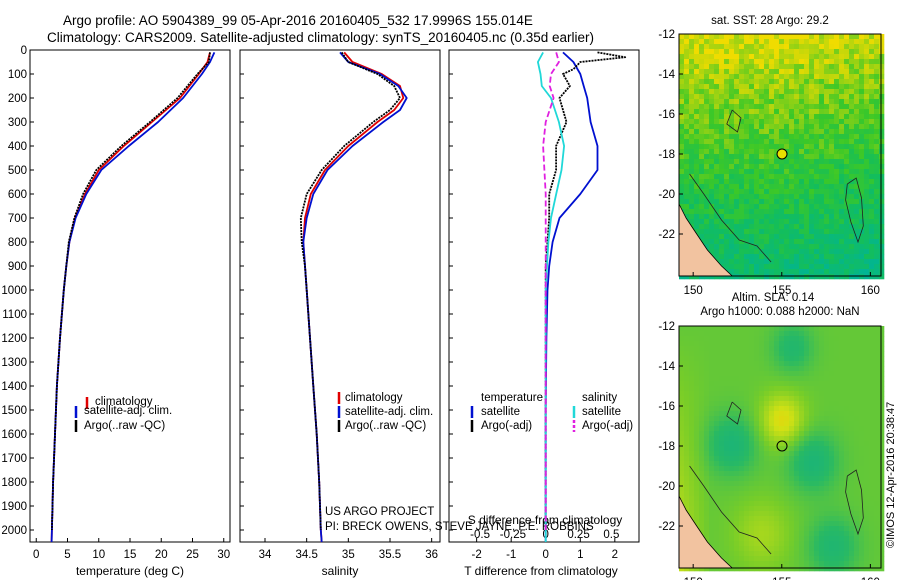 This screenshot has width=900, height=580. I want to click on legend-label-satellite: satellite-adj. clim., so click(389, 412).